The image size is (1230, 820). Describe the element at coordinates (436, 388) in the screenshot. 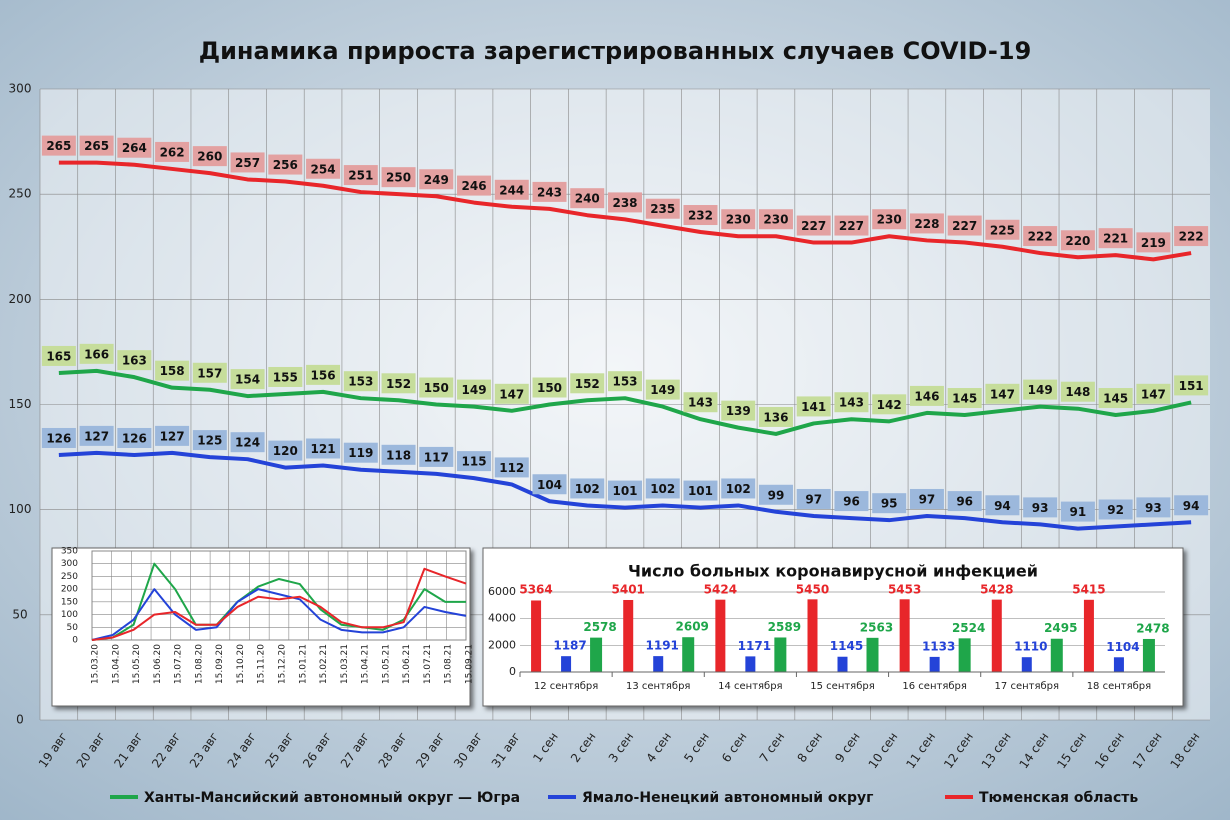

I see `data-label: 150` at that location.